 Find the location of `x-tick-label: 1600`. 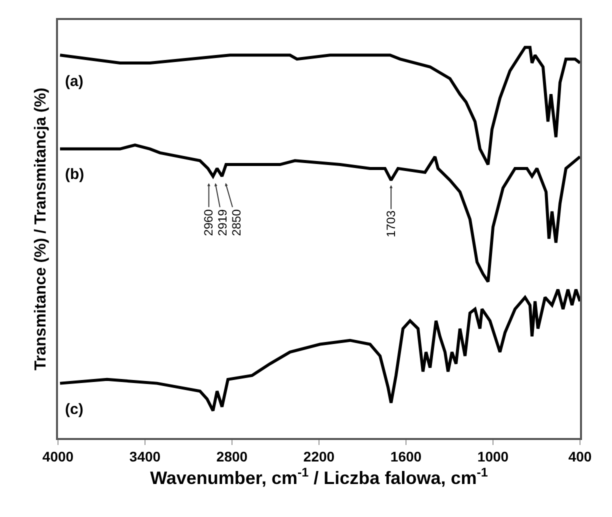

x-tick-label: 1600 is located at coordinates (406, 456).